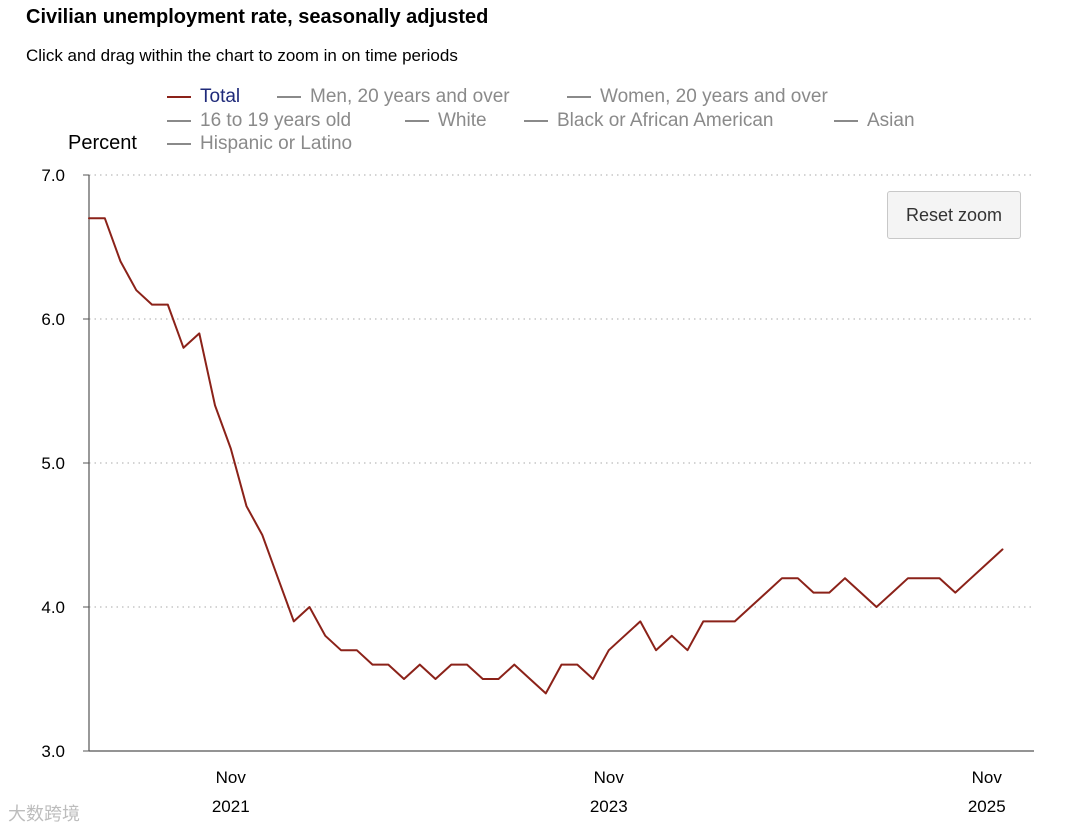  Describe the element at coordinates (53, 463) in the screenshot. I see `y-tick-label: 5.0` at that location.